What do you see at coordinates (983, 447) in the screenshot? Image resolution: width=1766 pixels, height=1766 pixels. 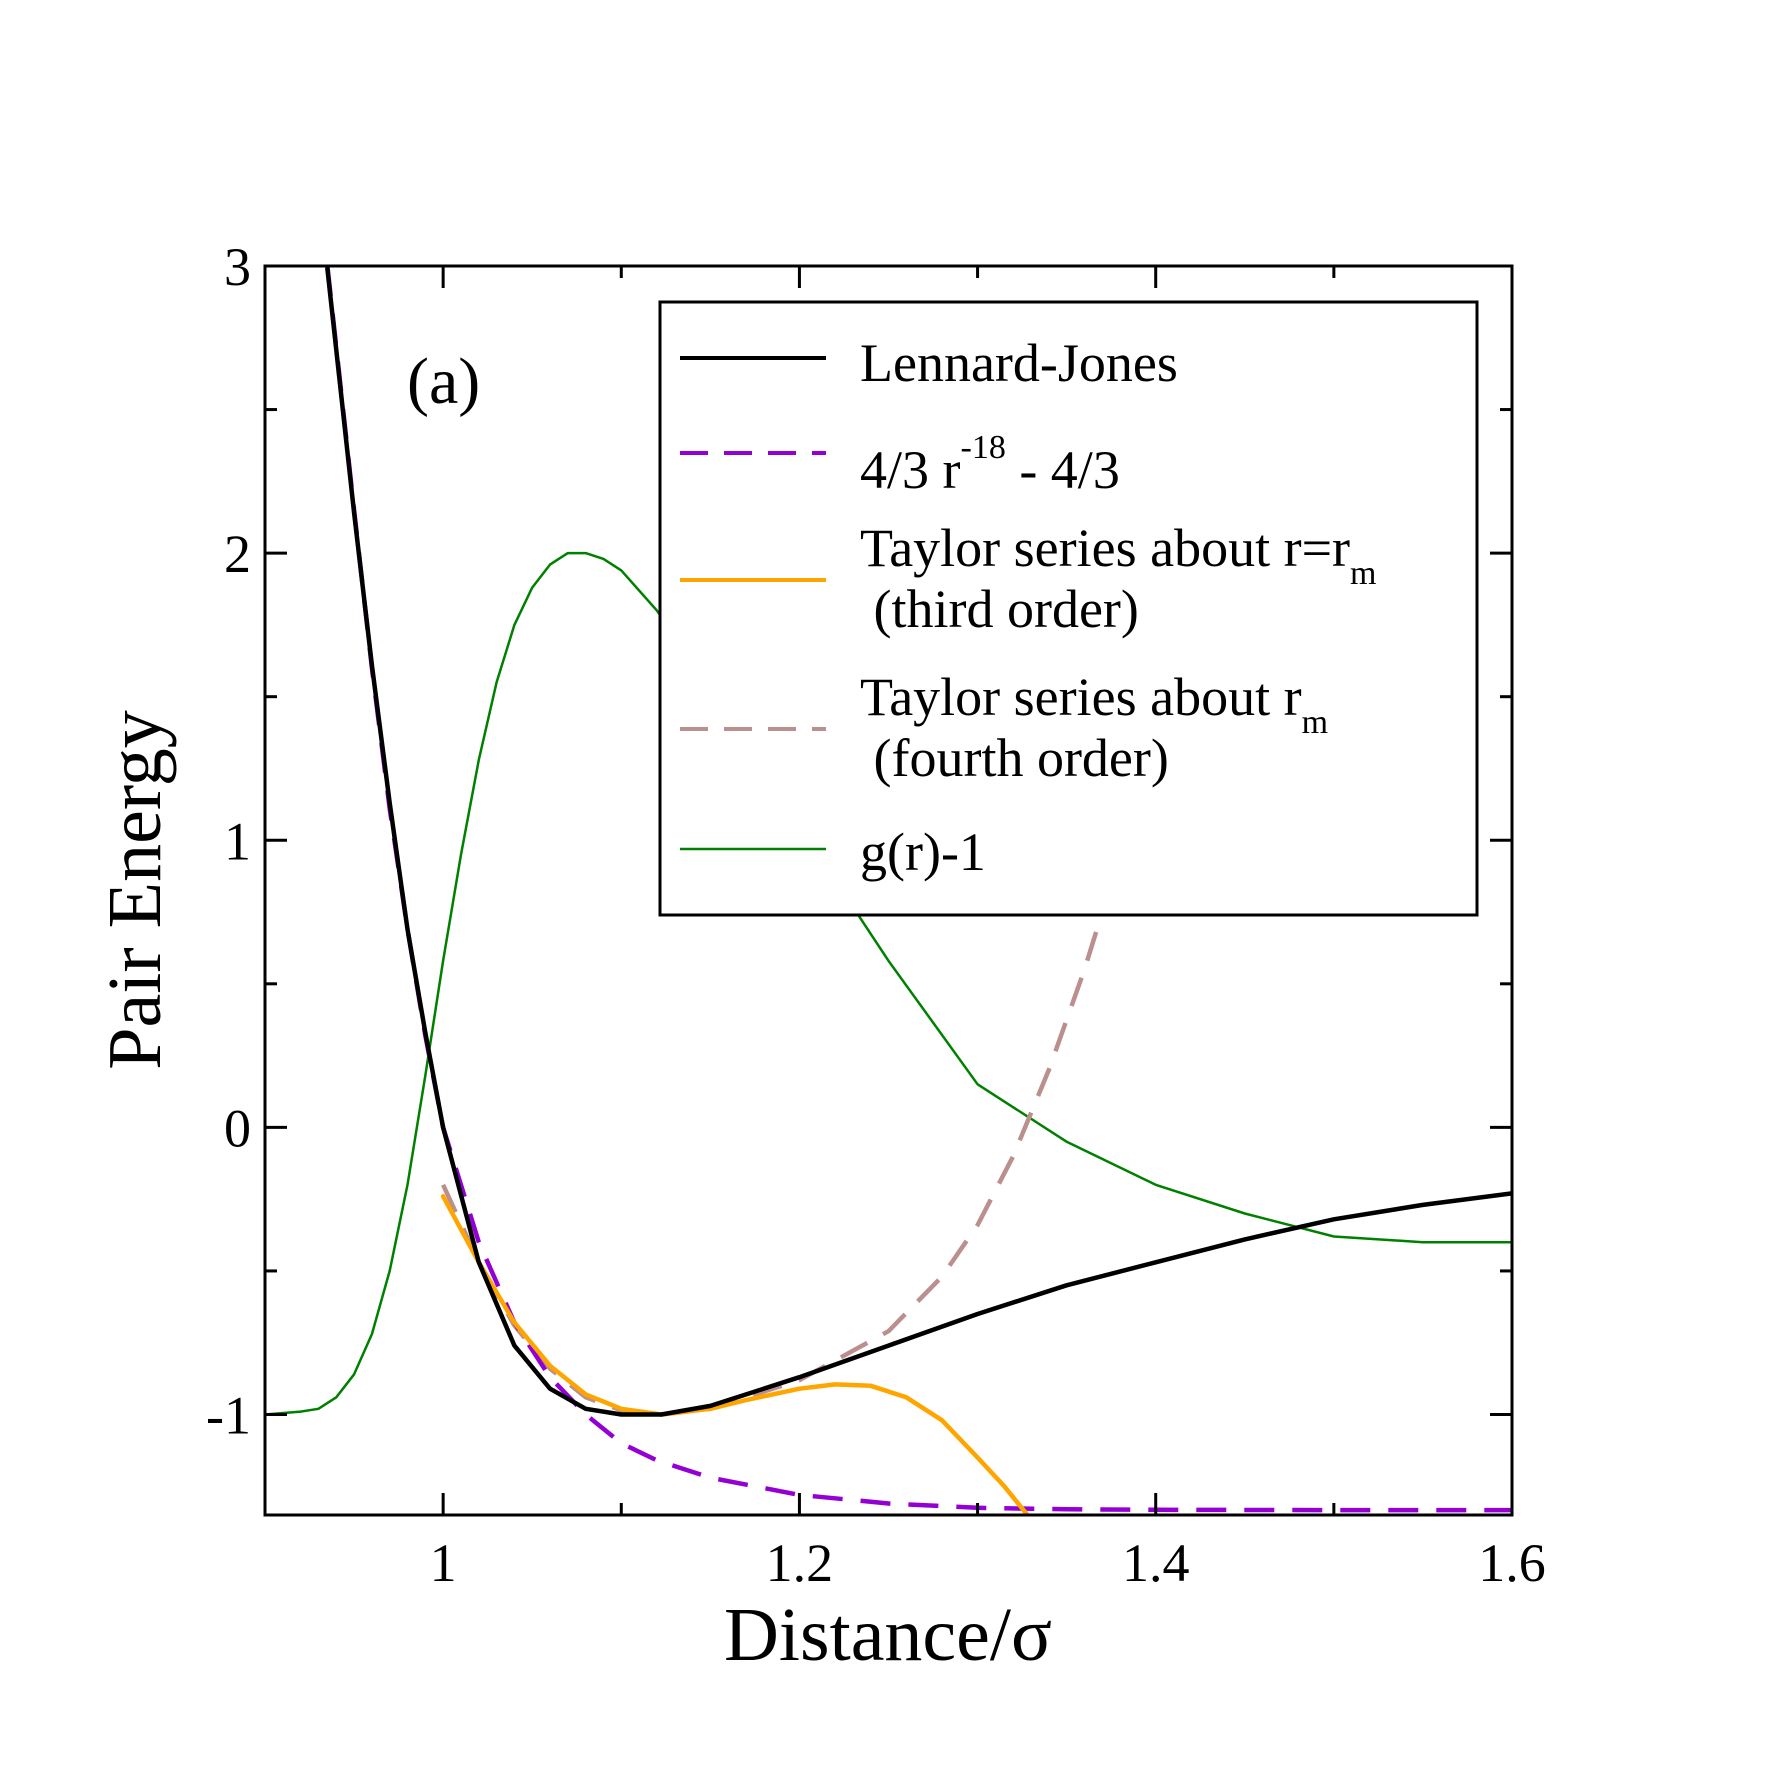 I see `legend-r18-sup: -18` at bounding box center [983, 447].